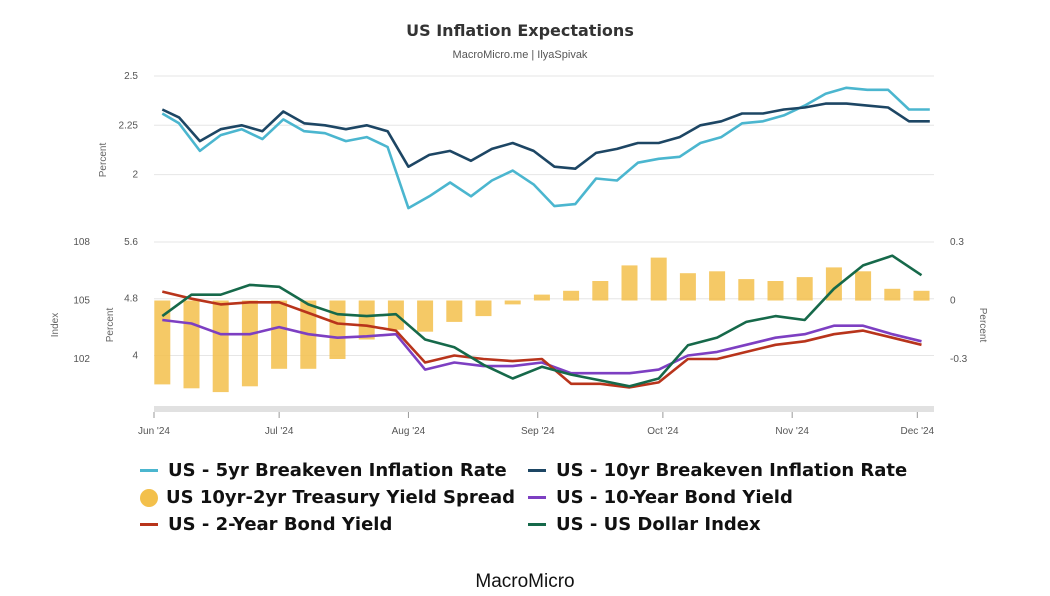 The image size is (1050, 596). I want to click on x-tick-label: Nov '24, so click(792, 431).